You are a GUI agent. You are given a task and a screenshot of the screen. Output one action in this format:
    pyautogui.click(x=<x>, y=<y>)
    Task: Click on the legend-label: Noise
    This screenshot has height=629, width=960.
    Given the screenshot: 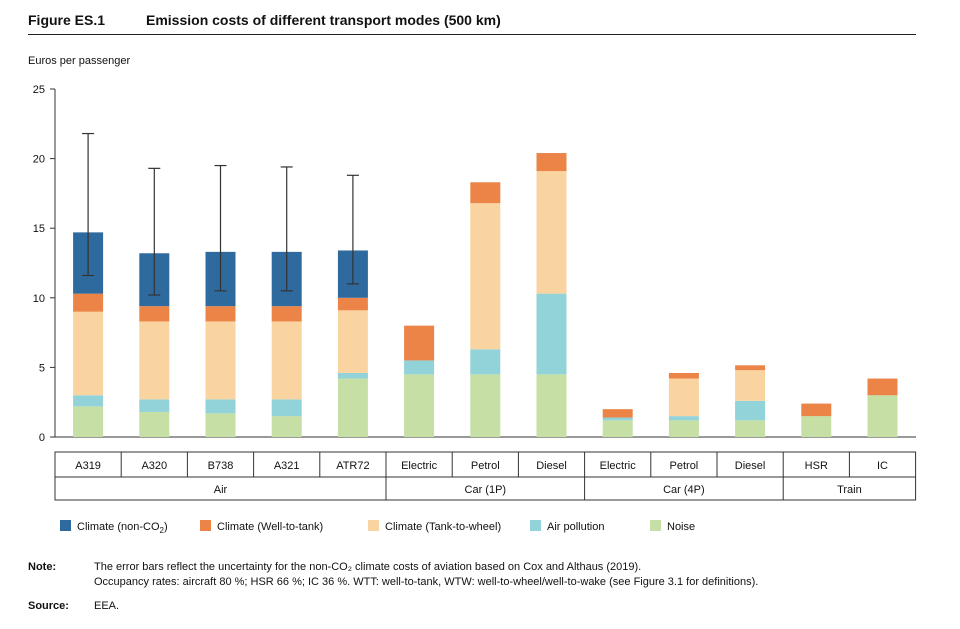 What is the action you would take?
    pyautogui.click(x=681, y=527)
    